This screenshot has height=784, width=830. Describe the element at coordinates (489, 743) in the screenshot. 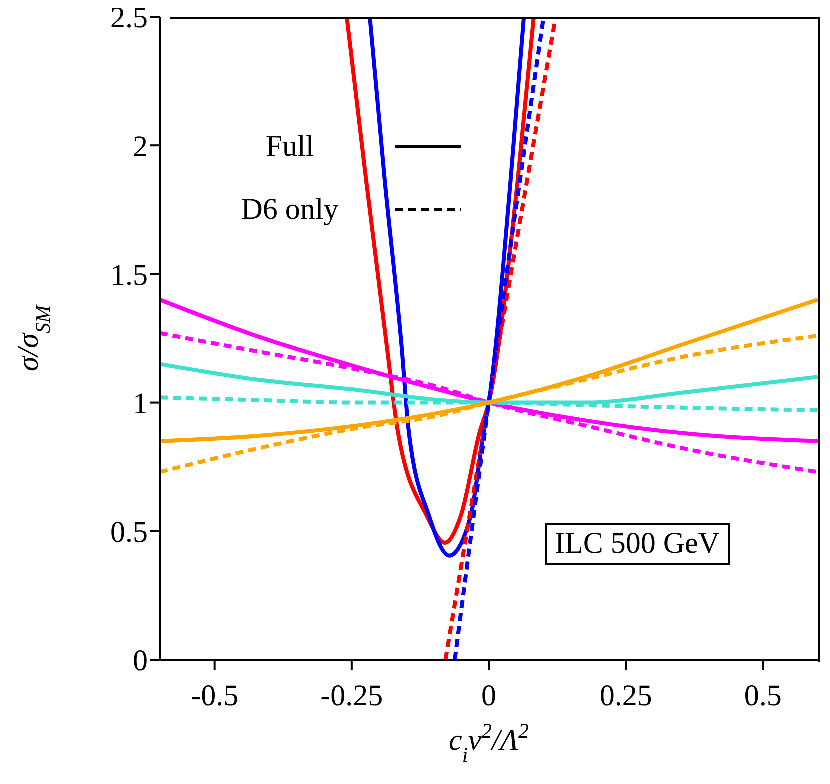

I see `x-axis-title: c$_{i}$v$^{2}$/Λ$^{2}$` at that location.